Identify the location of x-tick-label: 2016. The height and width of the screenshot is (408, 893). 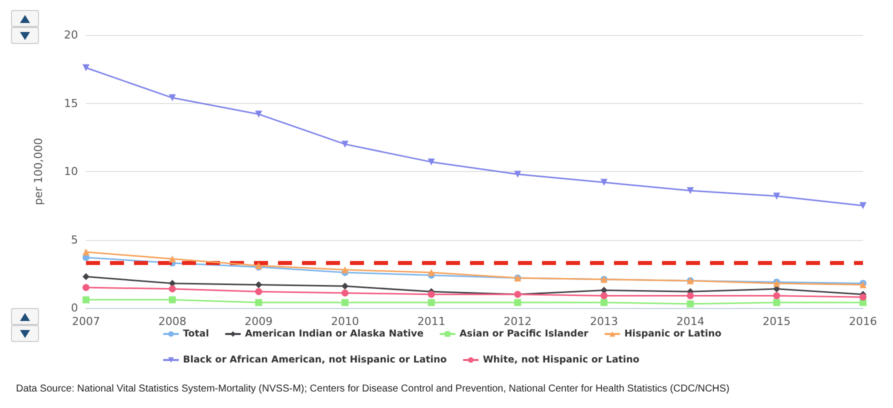
(863, 321).